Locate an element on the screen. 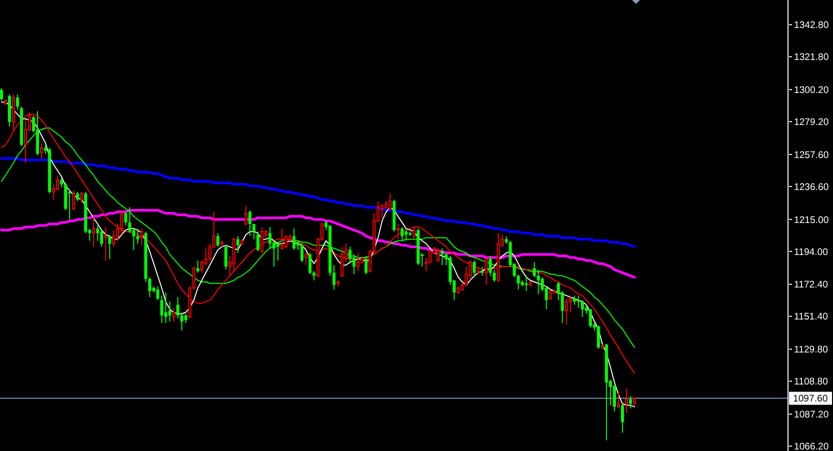 The height and width of the screenshot is (451, 833). y-tick-label: 1087.20 is located at coordinates (811, 414).